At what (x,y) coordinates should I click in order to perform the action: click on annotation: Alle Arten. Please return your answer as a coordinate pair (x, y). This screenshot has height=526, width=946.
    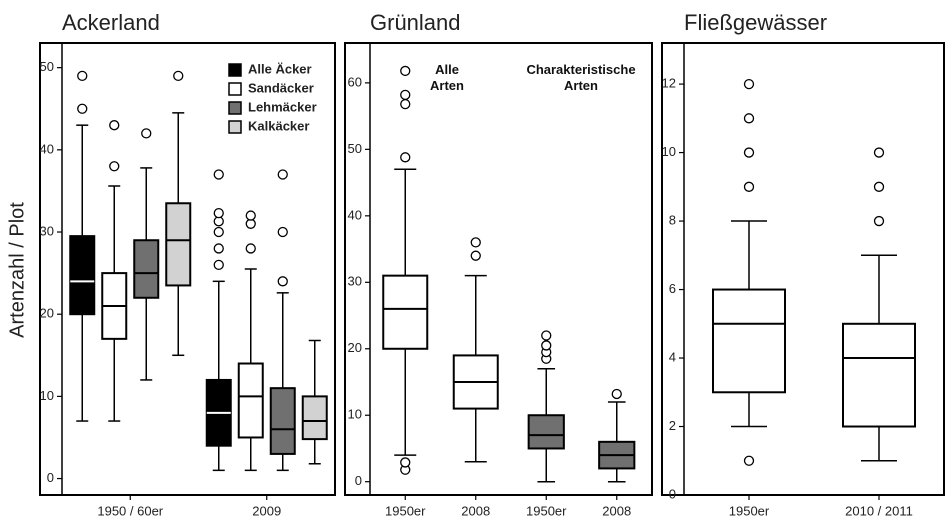
    Looking at the image, I should click on (447, 77).